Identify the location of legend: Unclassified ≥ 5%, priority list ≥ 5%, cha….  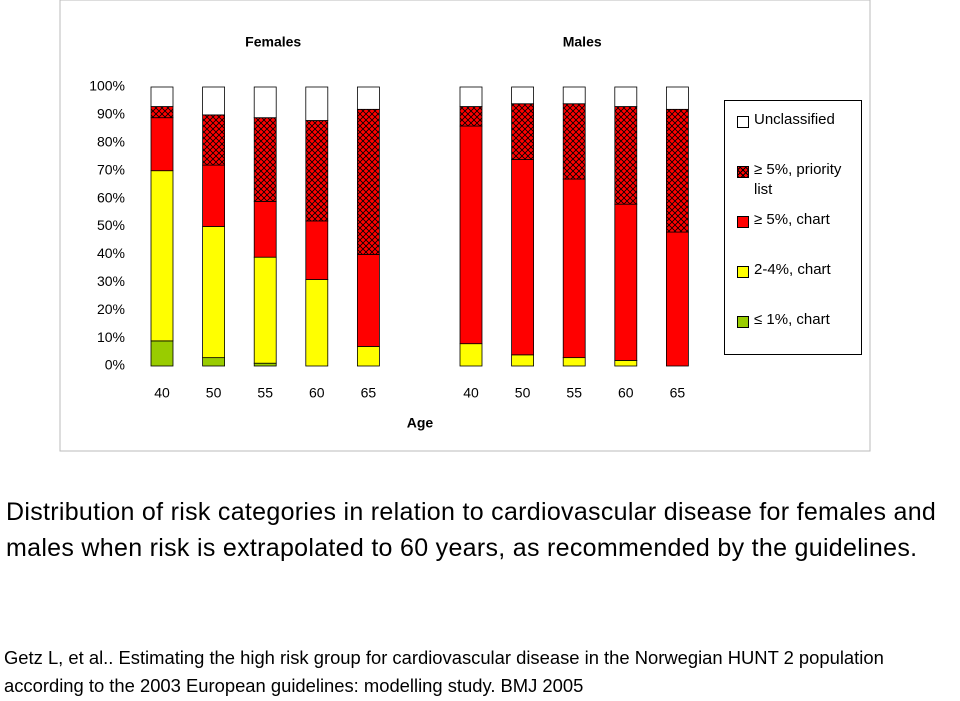
(793, 227).